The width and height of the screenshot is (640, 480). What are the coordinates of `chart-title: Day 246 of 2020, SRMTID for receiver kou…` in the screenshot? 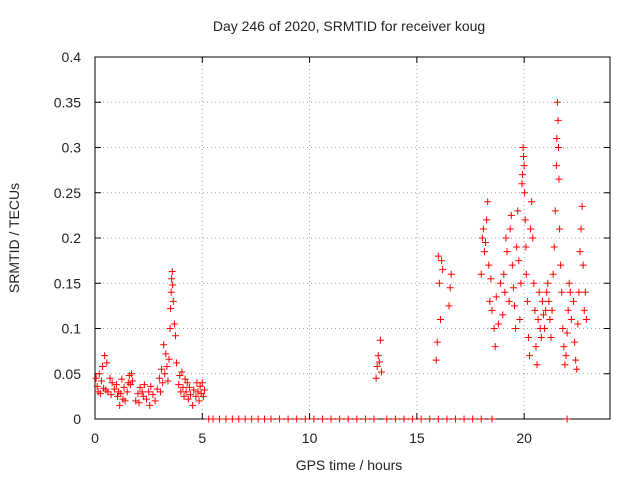 It's located at (349, 26).